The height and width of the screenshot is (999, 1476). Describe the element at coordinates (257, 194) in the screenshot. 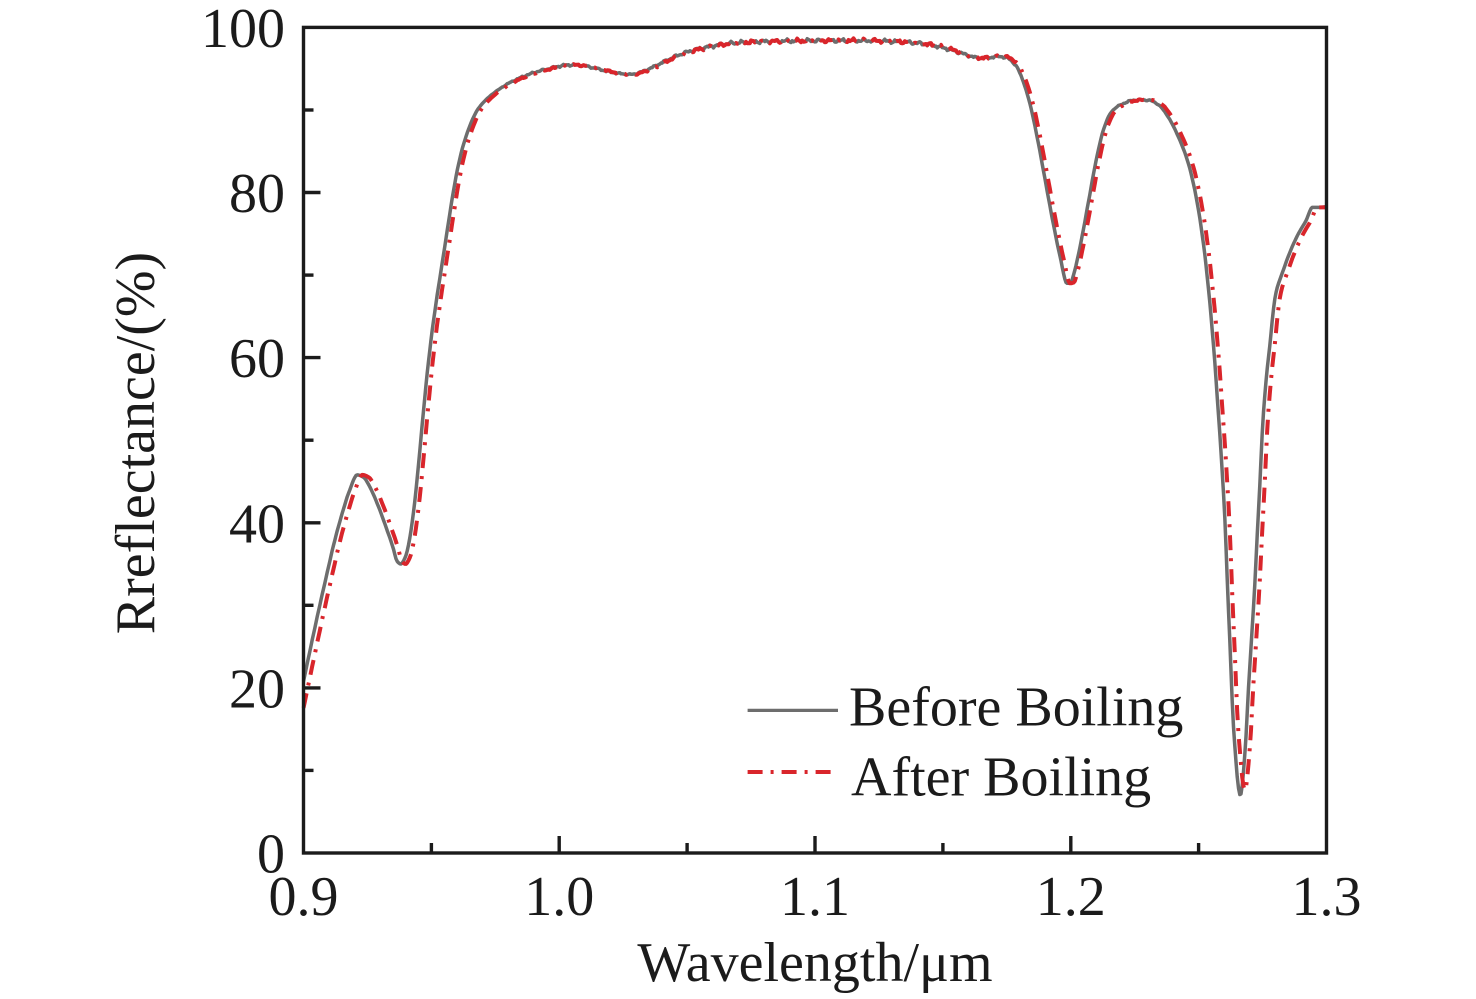

I see `svg-text: 80` at that location.